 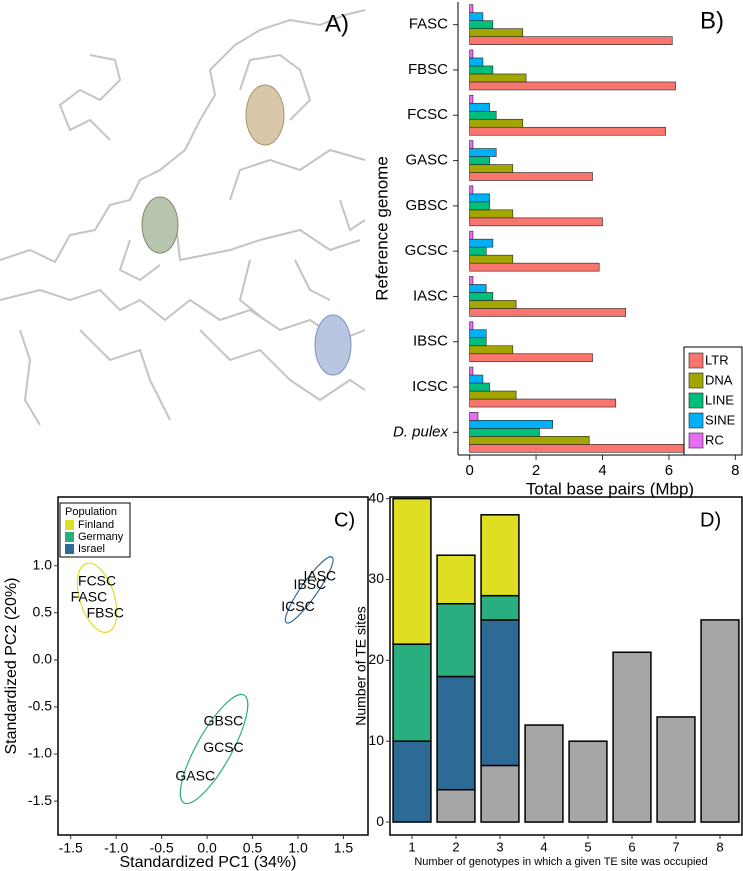 I want to click on y-tick-label: ICSC, so click(x=430, y=386).